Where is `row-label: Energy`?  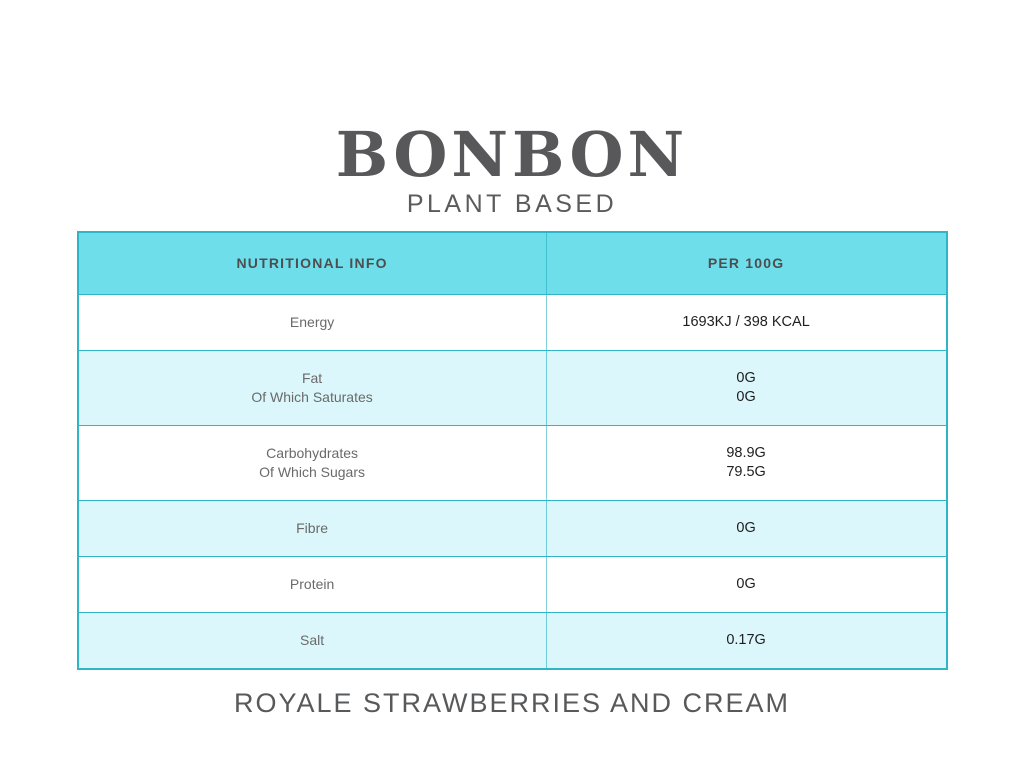 row-label: Energy is located at coordinates (313, 322).